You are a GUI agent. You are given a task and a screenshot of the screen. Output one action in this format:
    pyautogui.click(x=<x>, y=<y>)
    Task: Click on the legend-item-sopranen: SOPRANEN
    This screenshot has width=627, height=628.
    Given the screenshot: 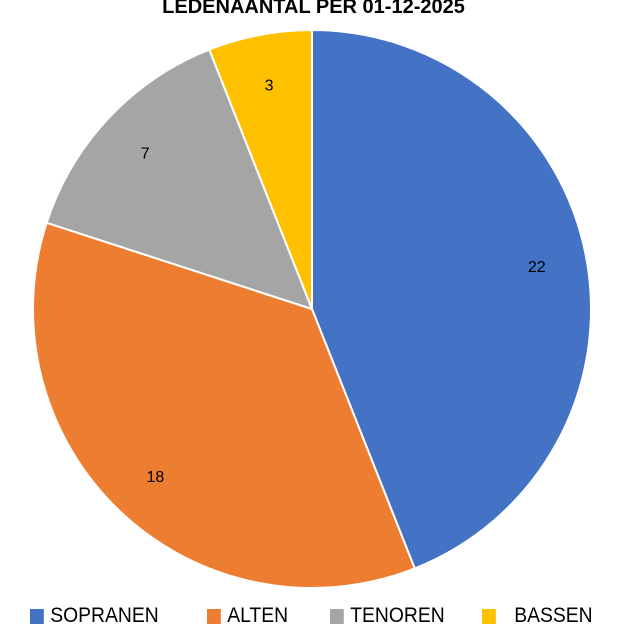 What is the action you would take?
    pyautogui.click(x=94, y=616)
    